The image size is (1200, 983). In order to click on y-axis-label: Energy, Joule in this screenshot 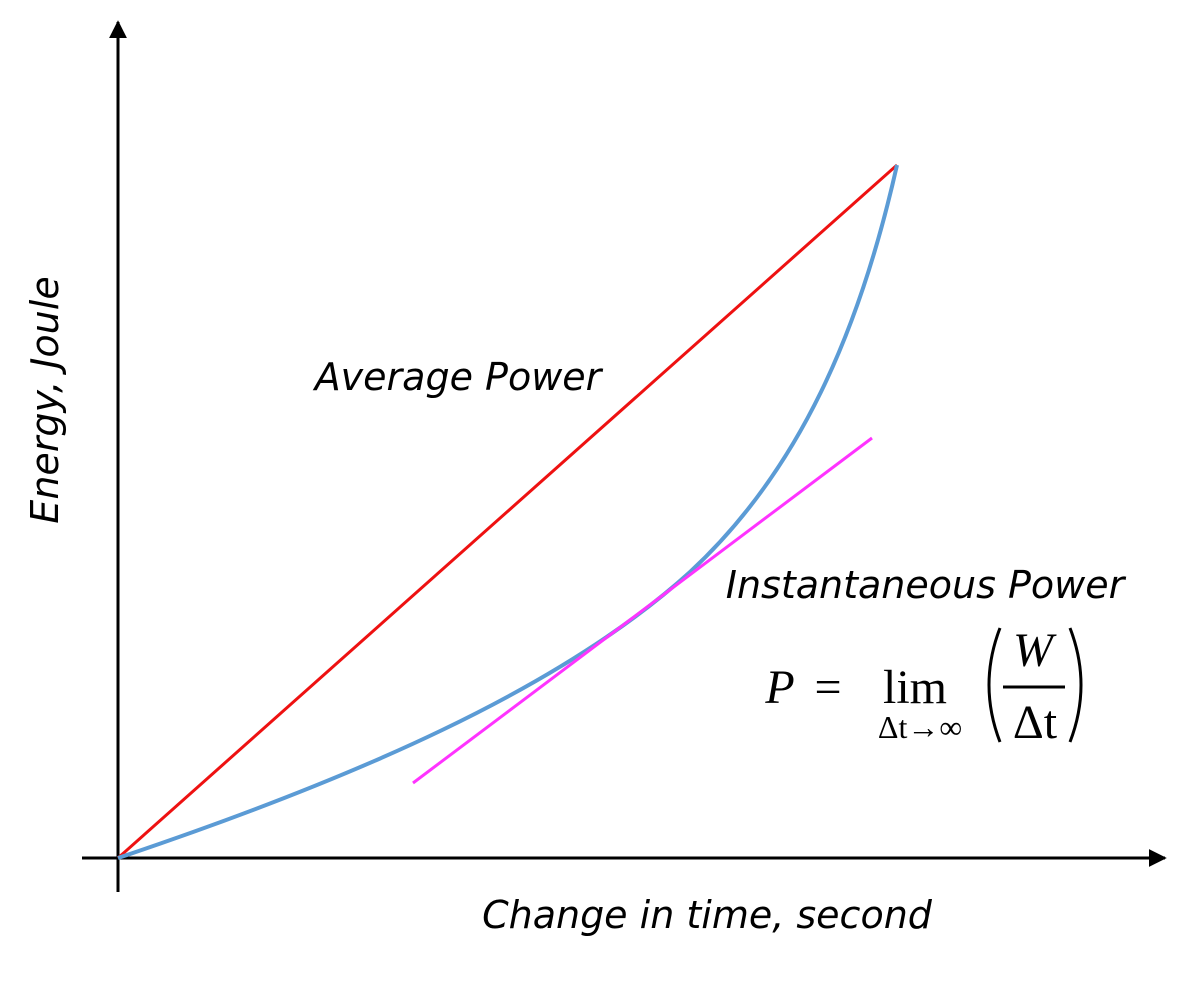, I will do `click(45, 399)`.